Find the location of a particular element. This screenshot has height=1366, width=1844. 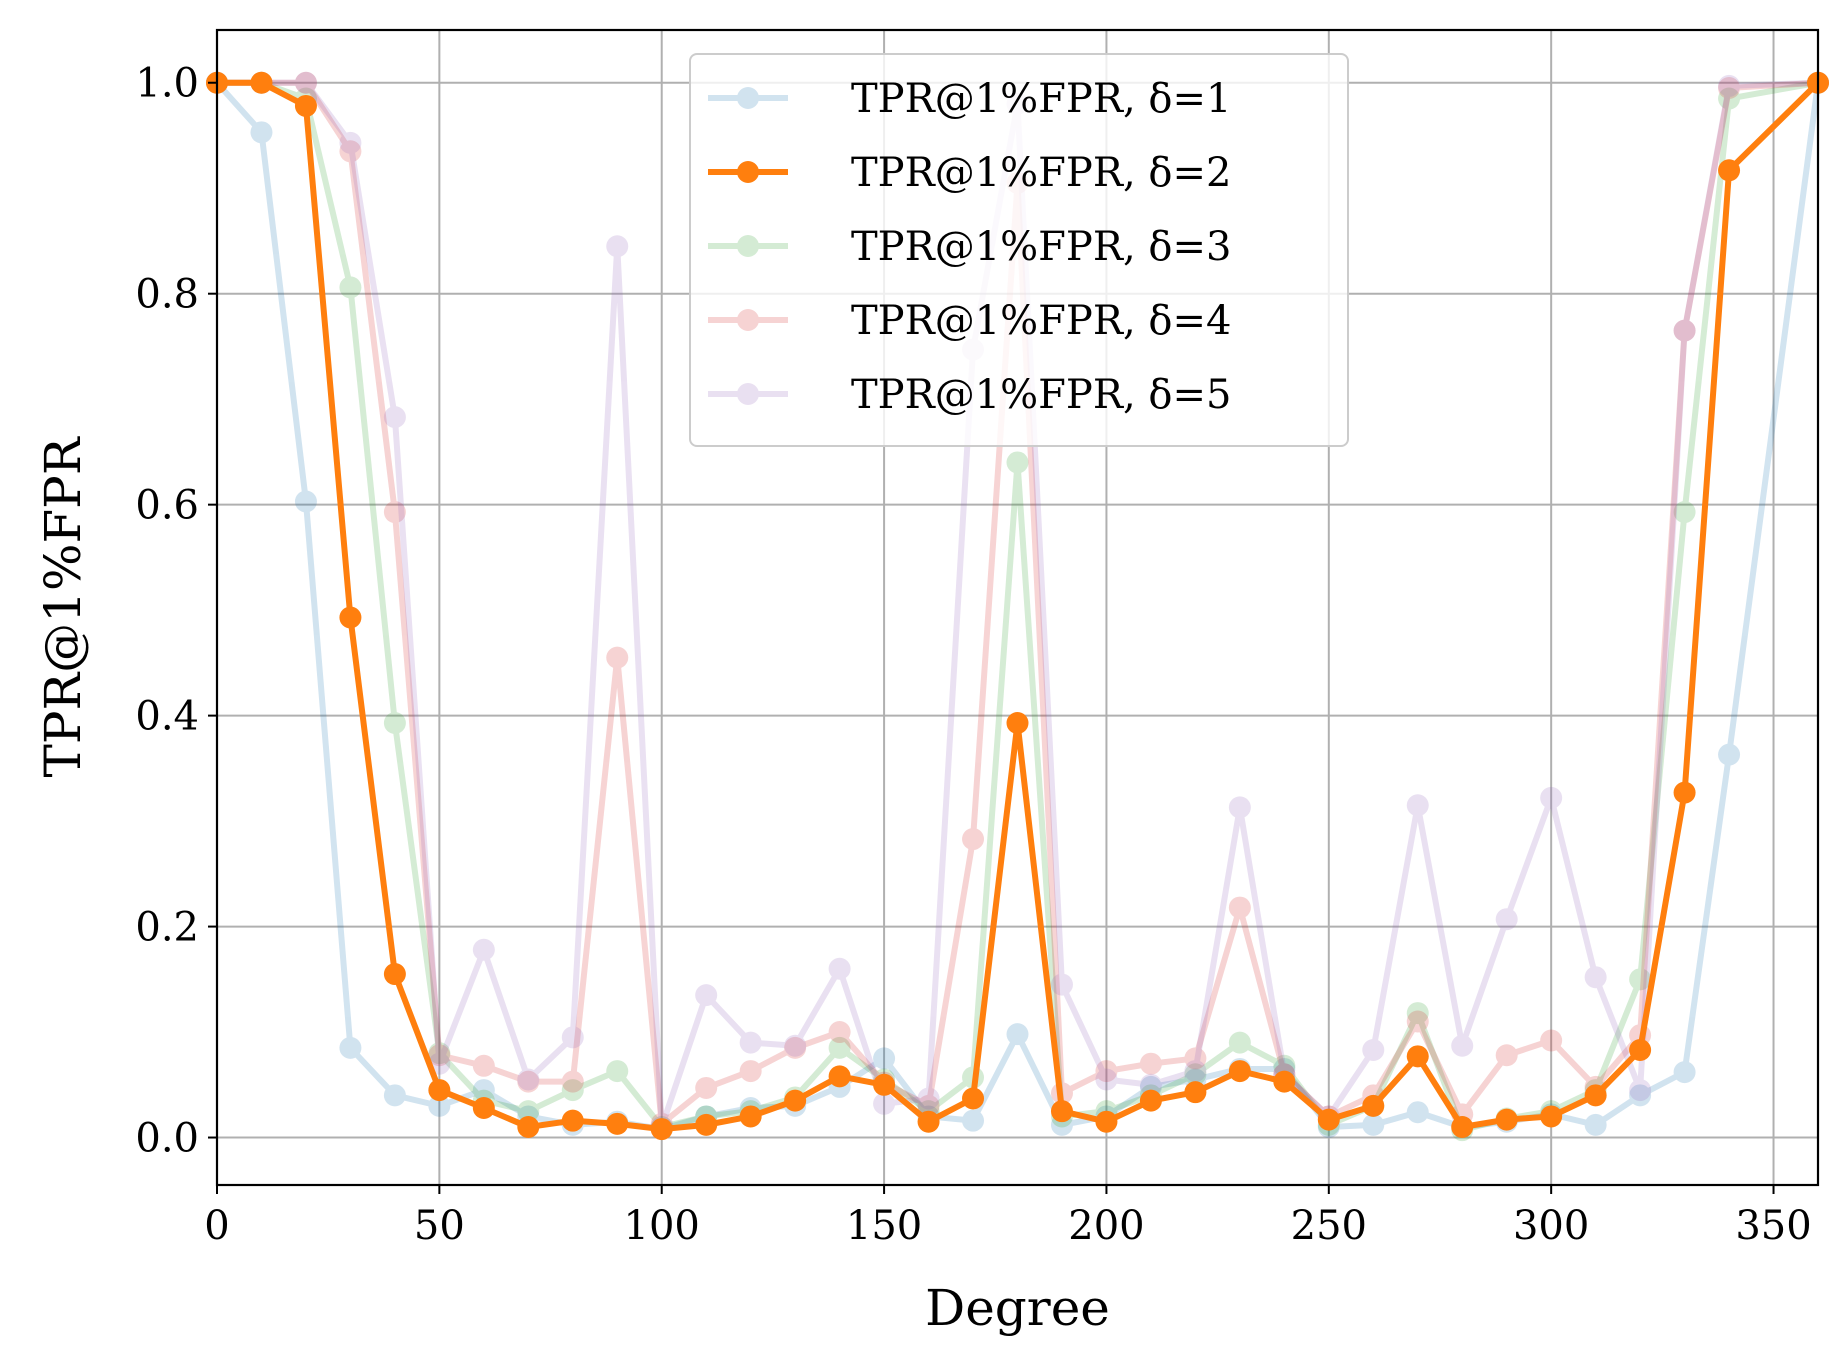

x-tick-label: 200 is located at coordinates (1106, 1226).